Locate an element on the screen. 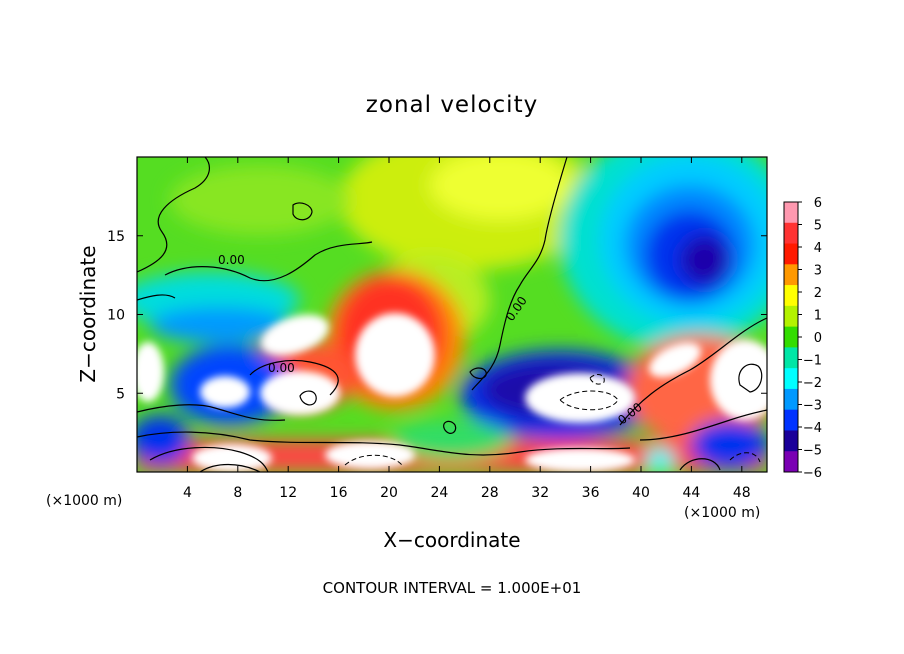 This screenshot has height=654, width=904. x-tick-label: 12 is located at coordinates (288, 493).